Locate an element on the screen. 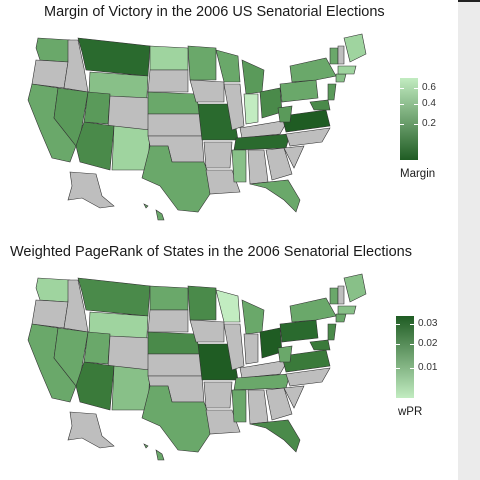  pagerank-tick-0.01: 0.01 is located at coordinates (428, 367).